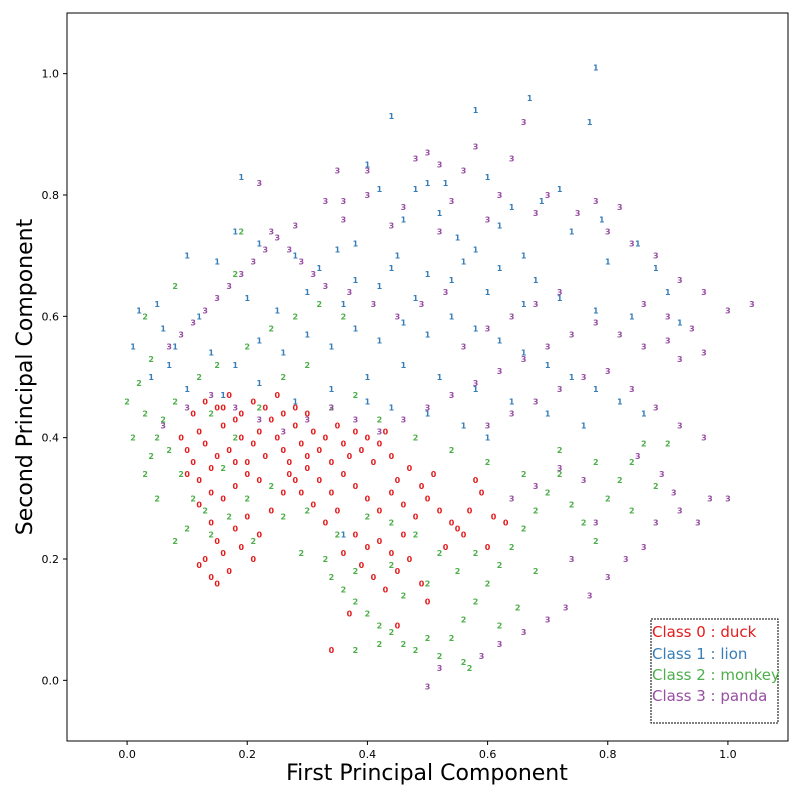 This screenshot has width=800, height=793. I want to click on x-tick-label: 0.2, so click(248, 754).